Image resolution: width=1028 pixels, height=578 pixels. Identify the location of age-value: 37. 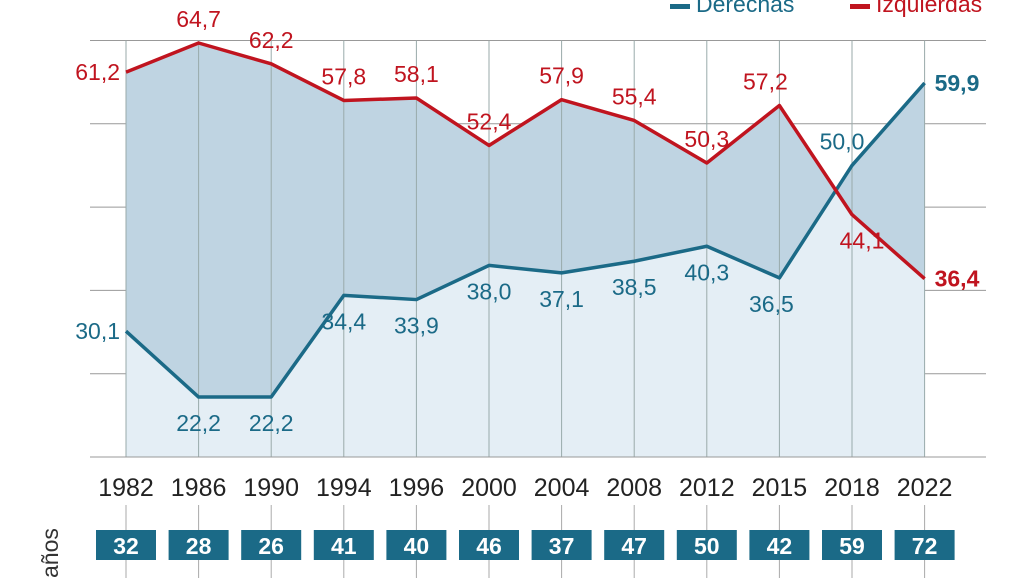
(562, 546).